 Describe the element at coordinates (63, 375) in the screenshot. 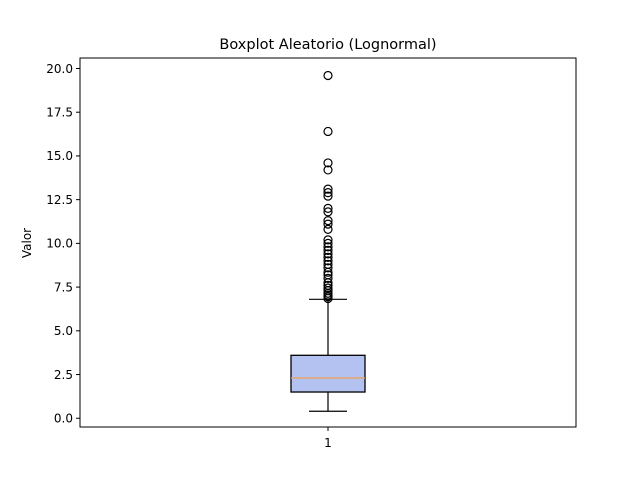

I see `y-tick-label: 2.5` at that location.